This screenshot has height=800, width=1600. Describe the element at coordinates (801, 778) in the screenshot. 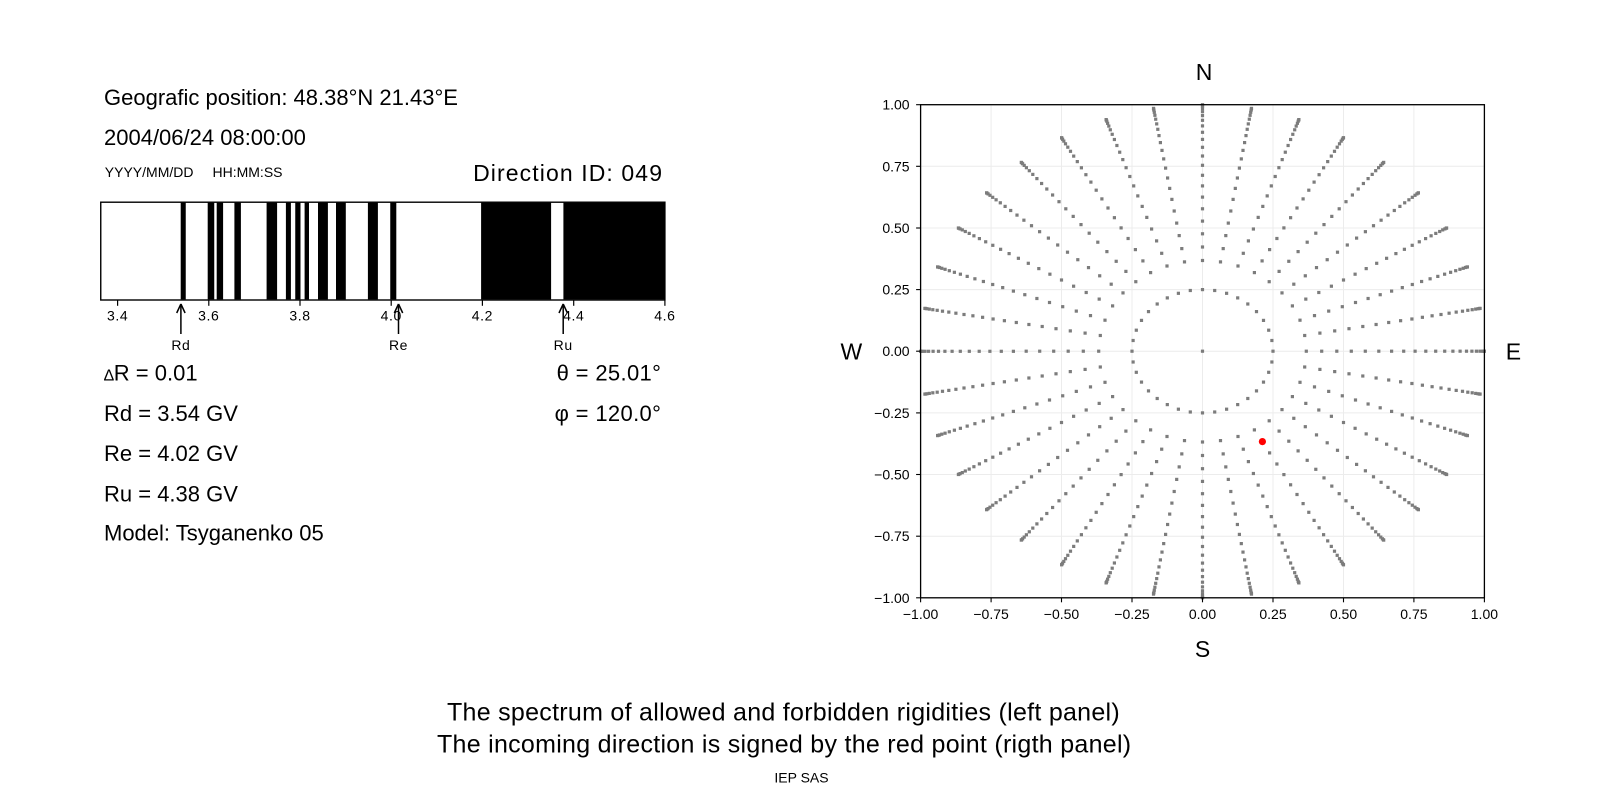

I see `svg-text: IEP SAS` at that location.